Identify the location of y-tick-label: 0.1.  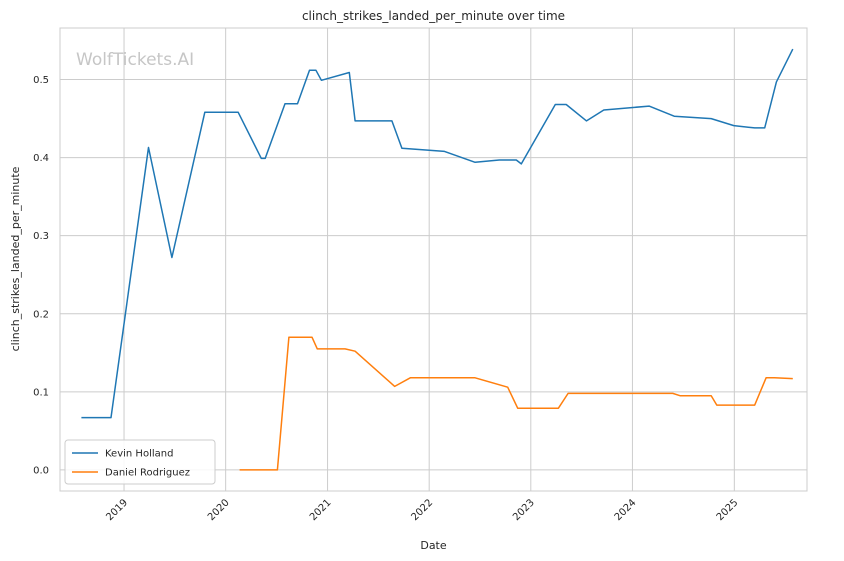
(41, 392).